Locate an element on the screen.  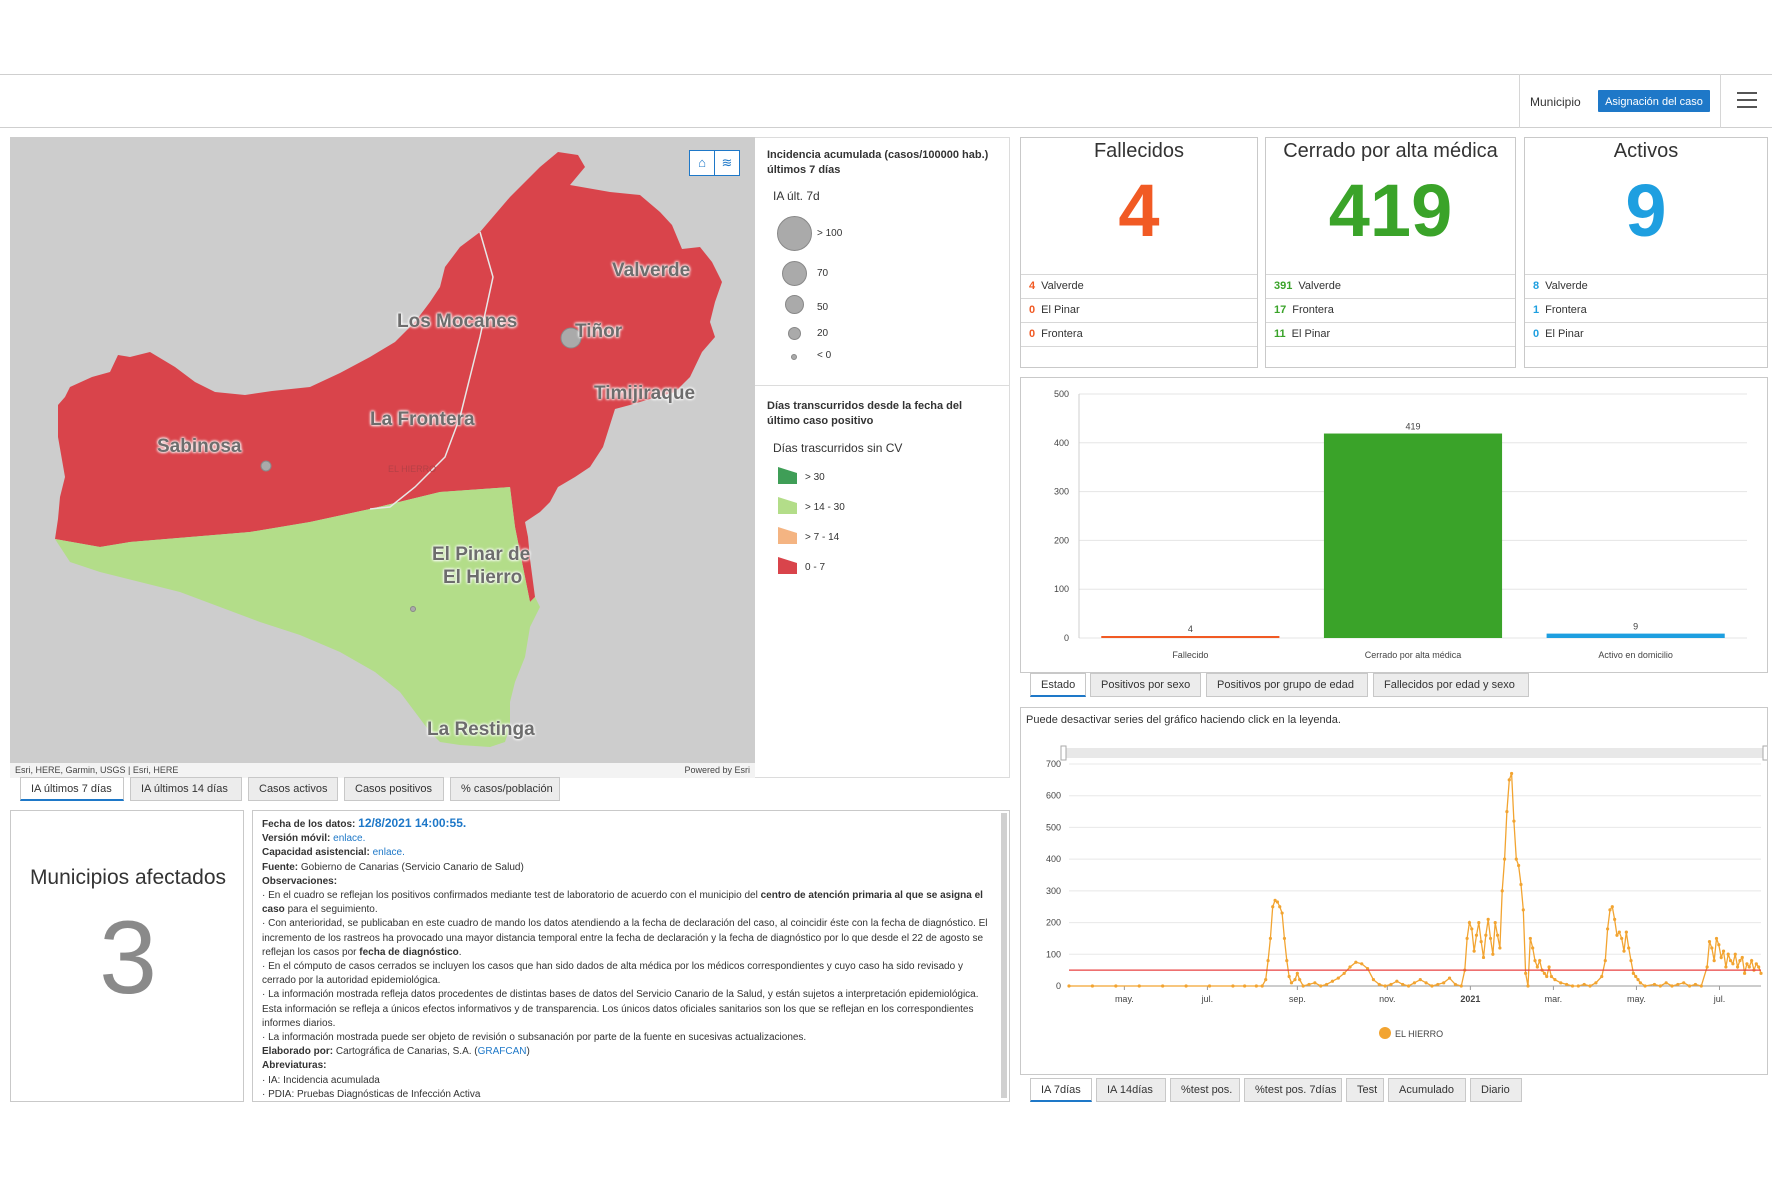
indicator-row: 0 El Pinar is located at coordinates (1646, 334).